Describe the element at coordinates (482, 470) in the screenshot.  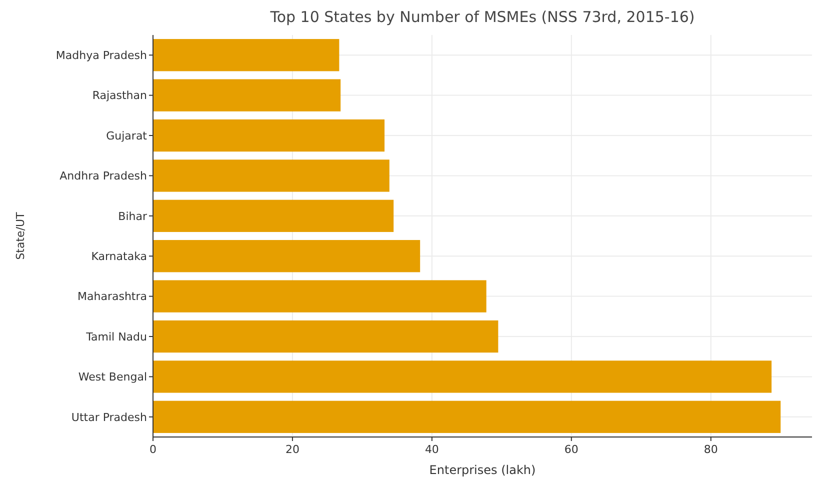
I see `x-axis-title: Enterprises (lakh)` at that location.